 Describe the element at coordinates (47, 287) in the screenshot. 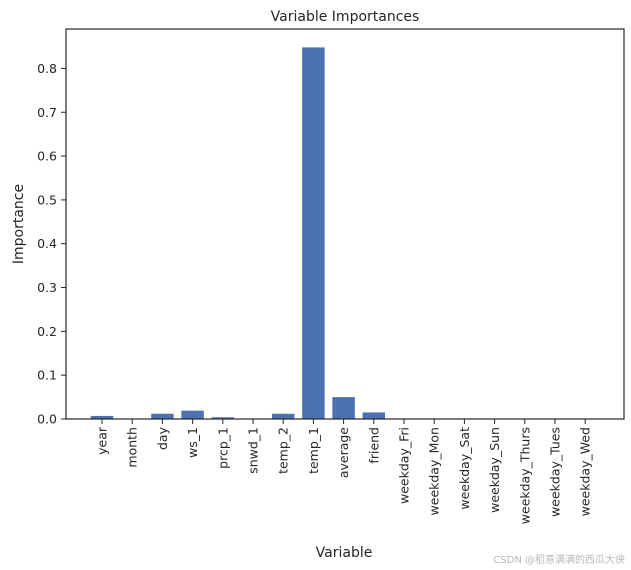

I see `y-tick-label: 0.3` at that location.